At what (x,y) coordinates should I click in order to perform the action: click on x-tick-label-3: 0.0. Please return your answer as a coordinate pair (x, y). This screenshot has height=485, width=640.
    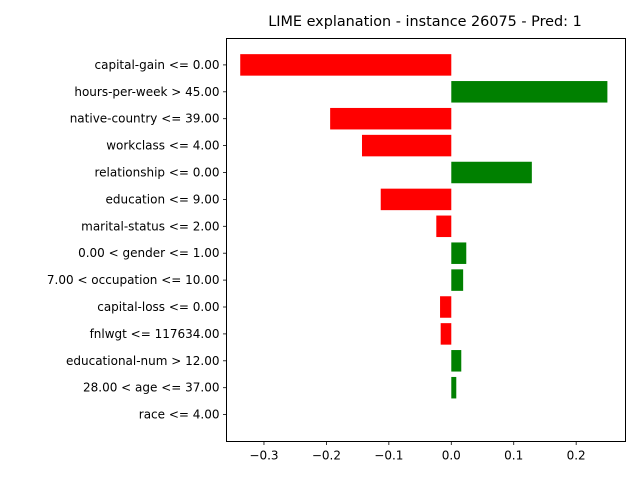
    Looking at the image, I should click on (451, 456).